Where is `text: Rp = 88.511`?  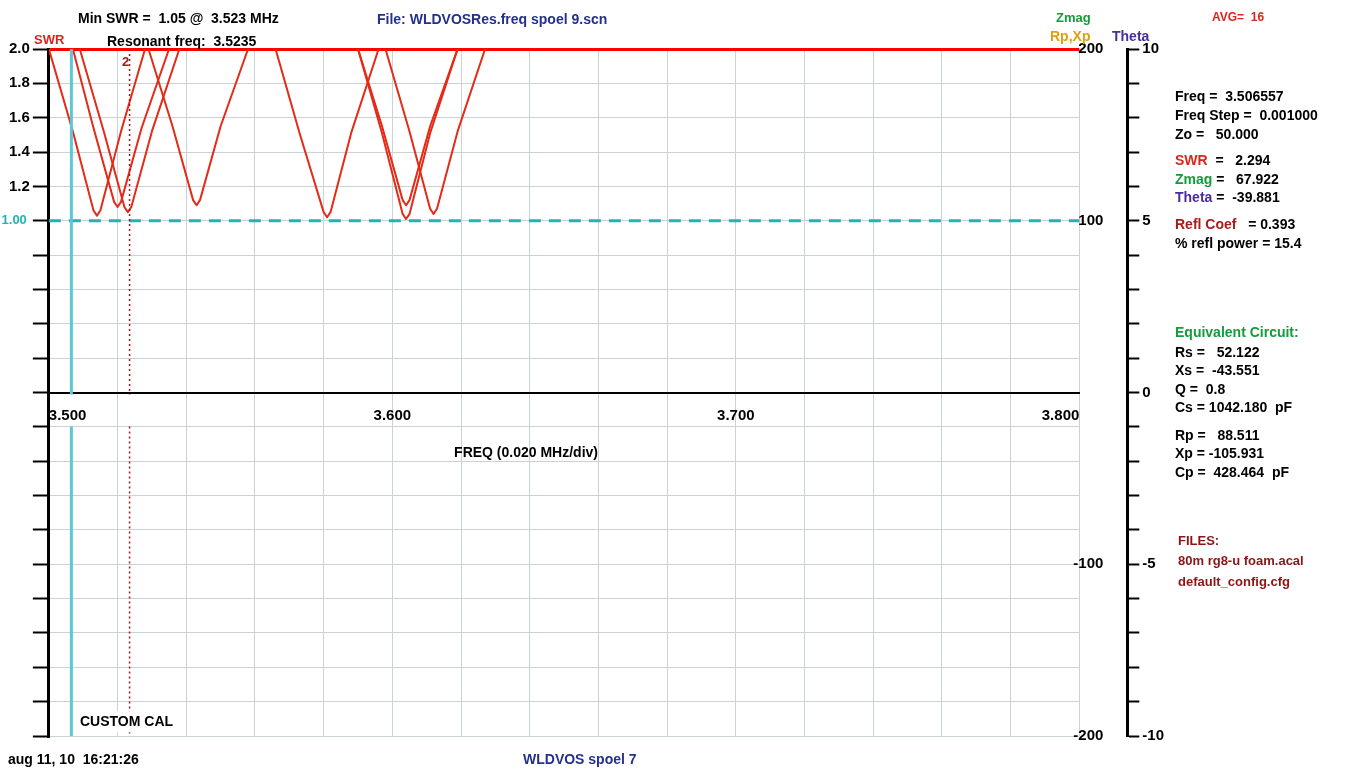 text: Rp = 88.511 is located at coordinates (1217, 435).